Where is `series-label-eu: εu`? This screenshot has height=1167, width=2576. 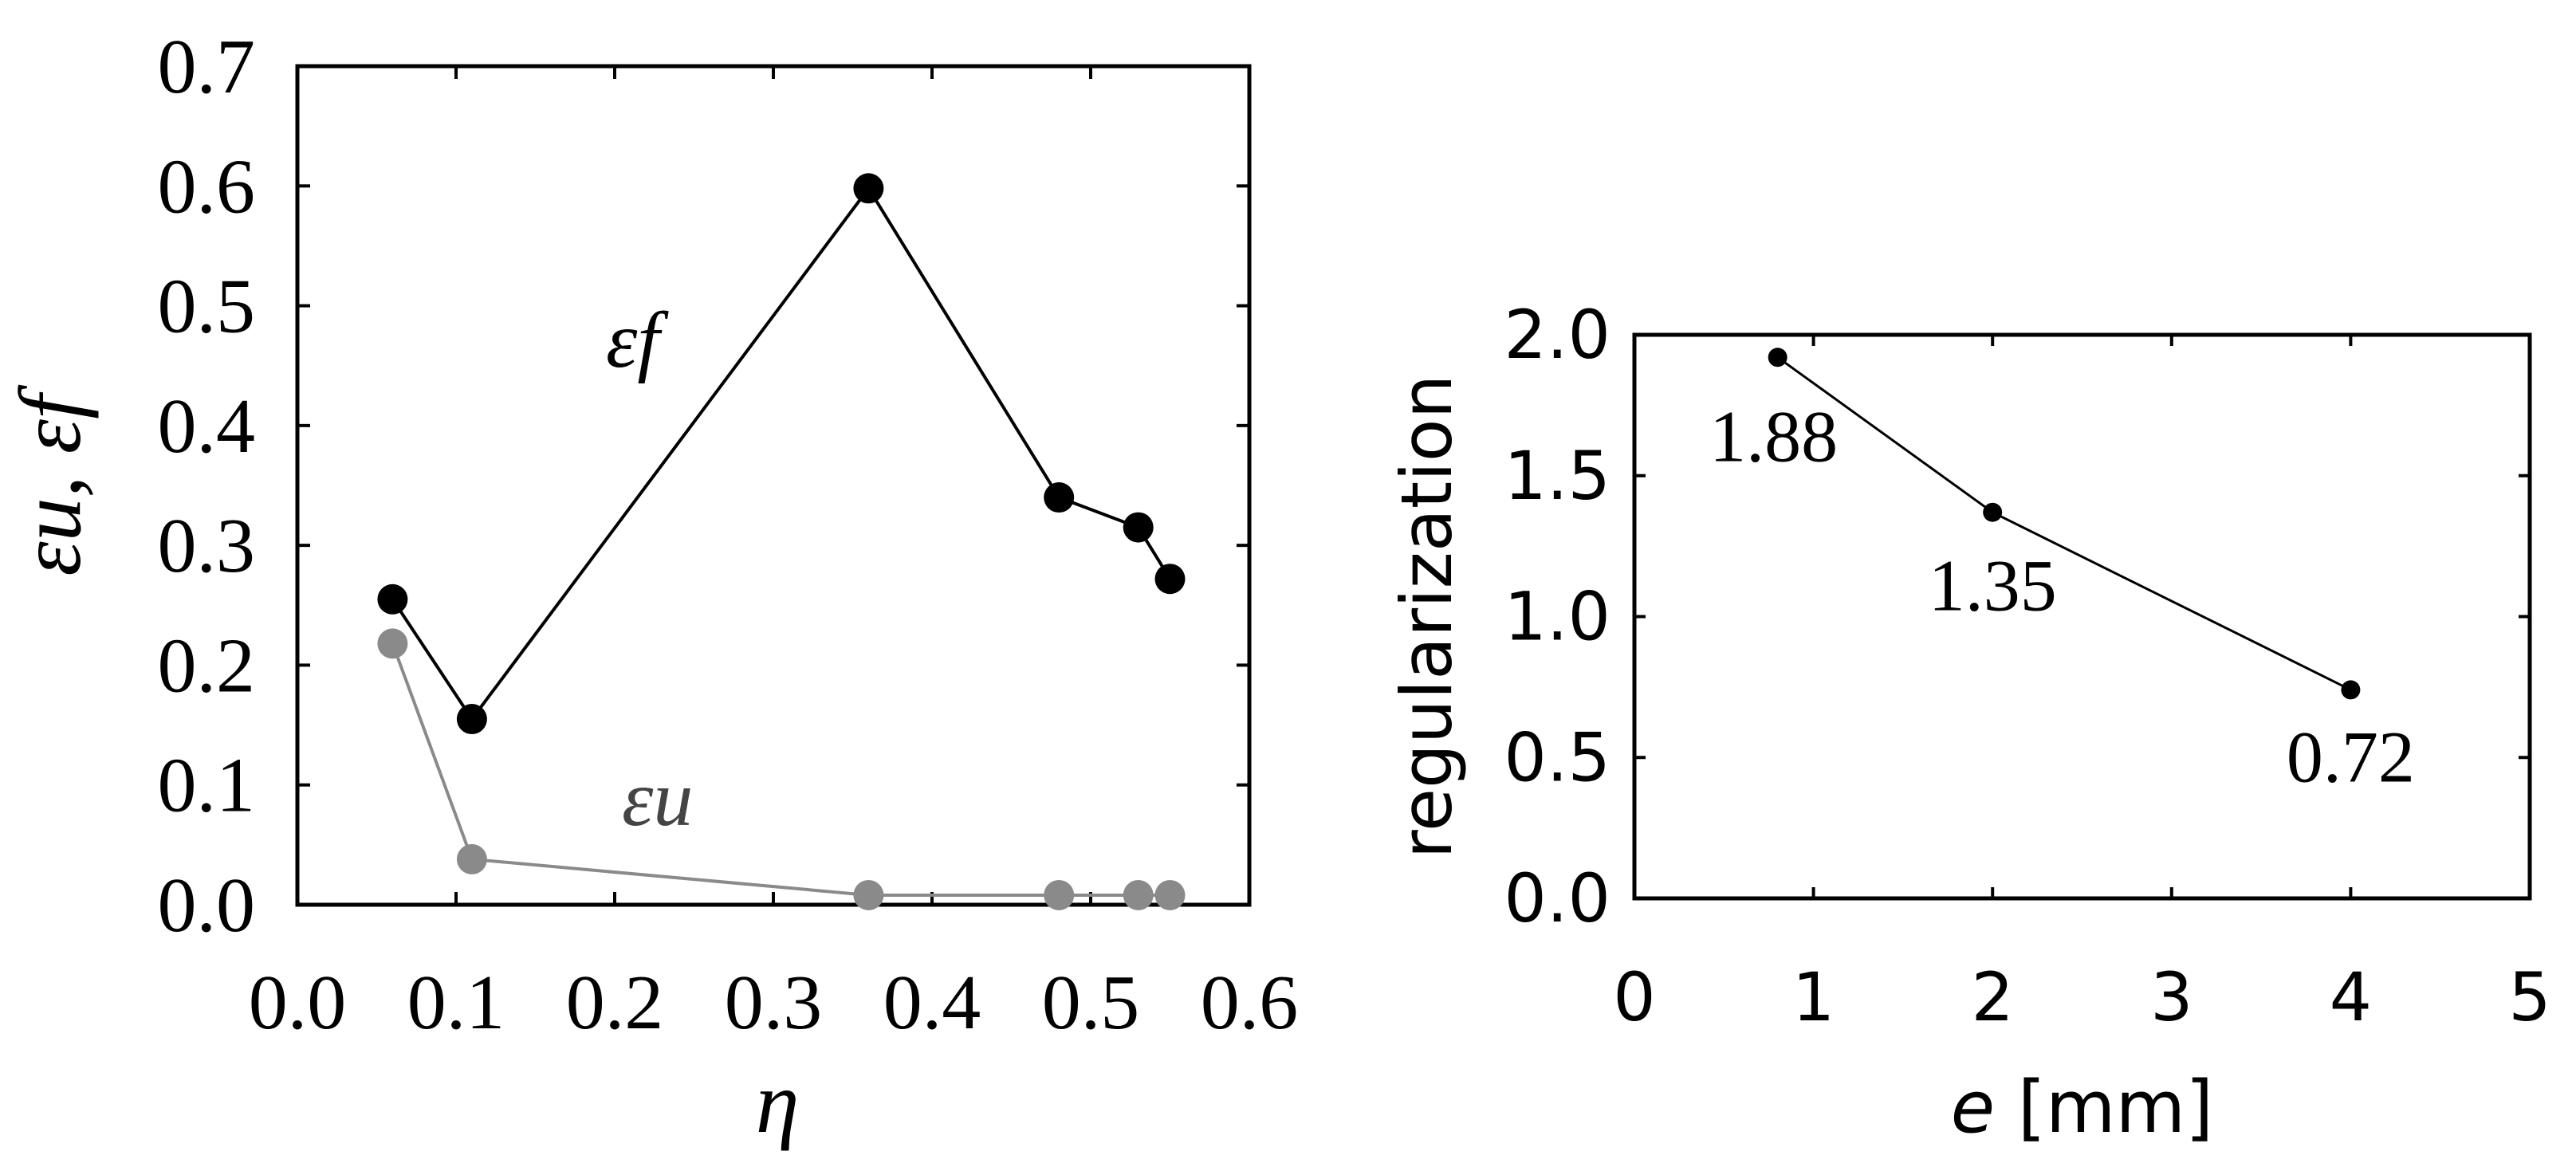 series-label-eu: εu is located at coordinates (657, 798).